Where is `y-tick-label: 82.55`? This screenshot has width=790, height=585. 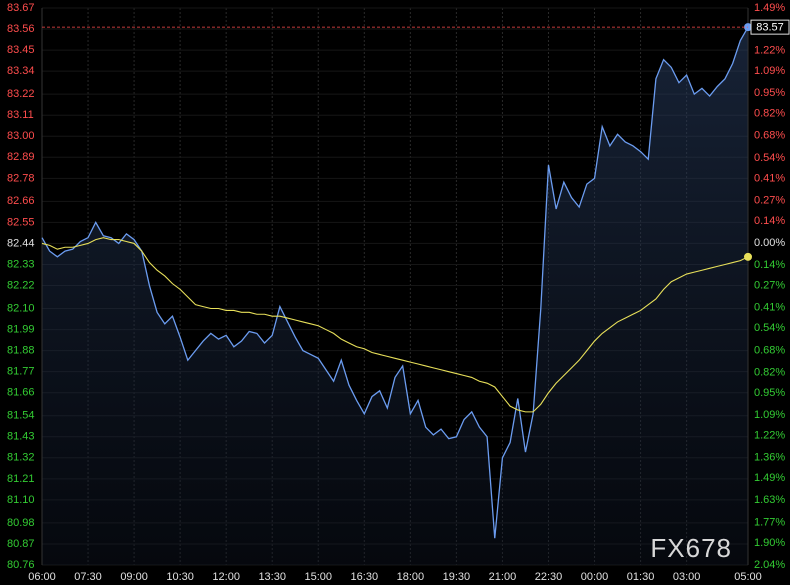 y-tick-label: 82.55 is located at coordinates (21, 222).